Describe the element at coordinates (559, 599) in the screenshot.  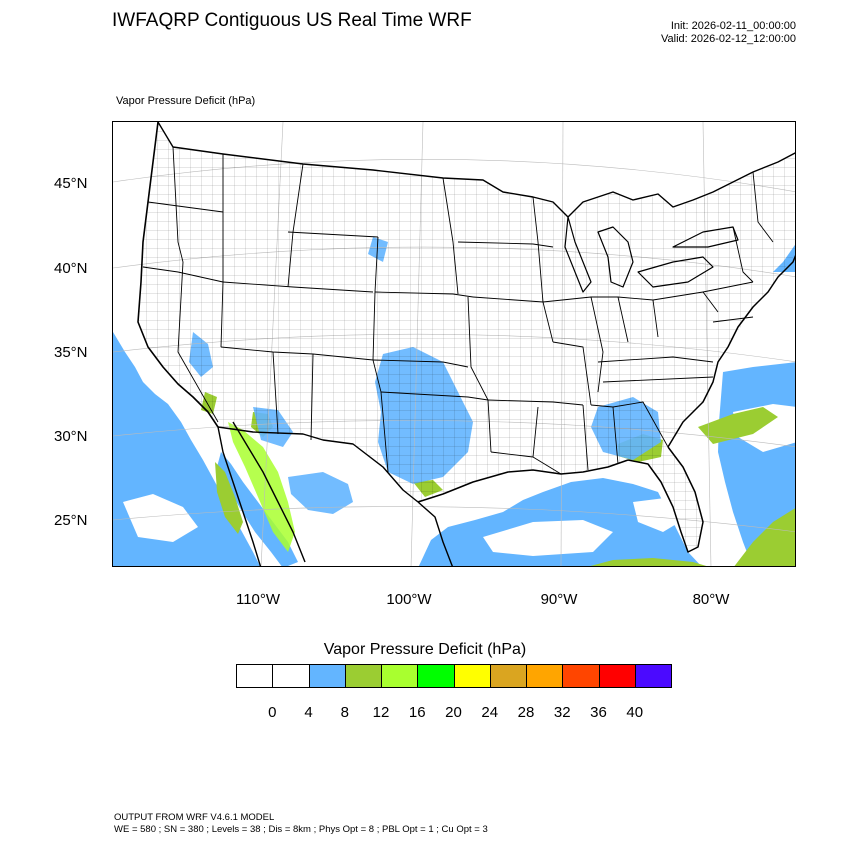
I see `lon-label-90: 90°W` at that location.